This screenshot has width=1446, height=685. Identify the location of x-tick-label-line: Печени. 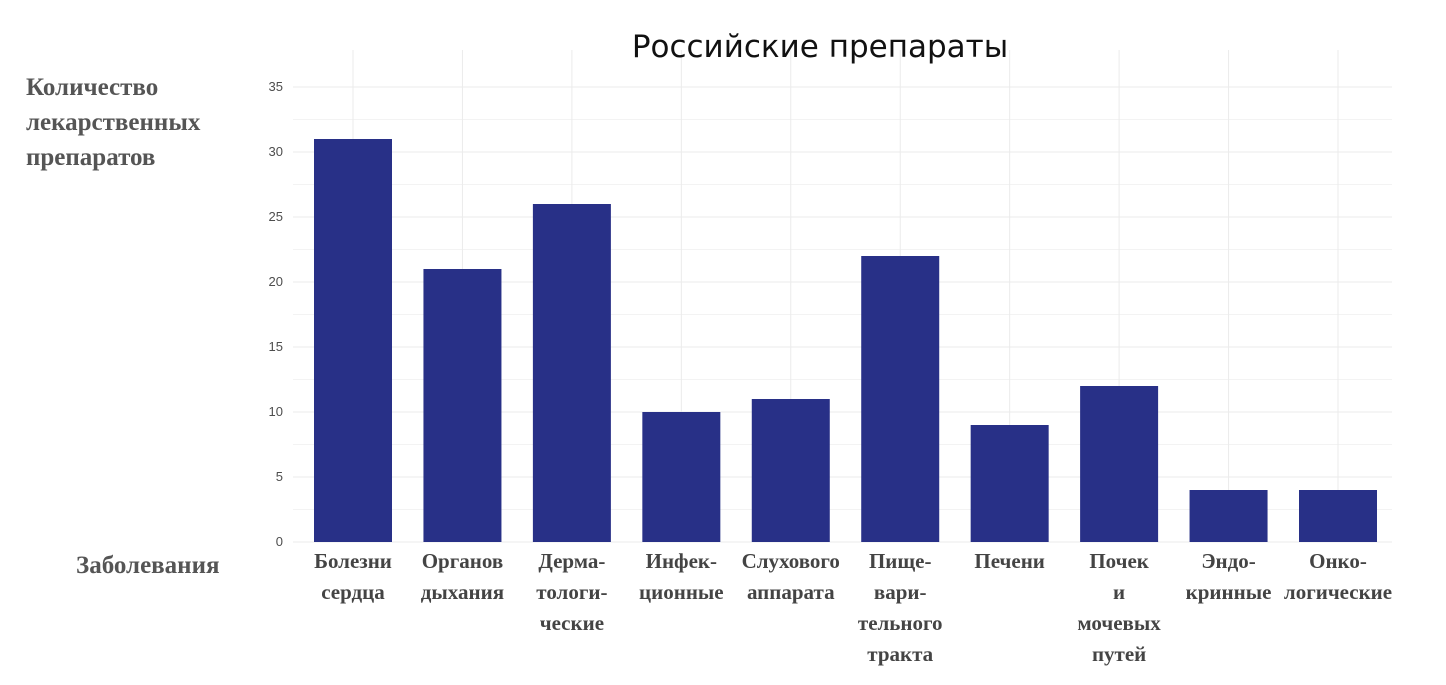
(1009, 561).